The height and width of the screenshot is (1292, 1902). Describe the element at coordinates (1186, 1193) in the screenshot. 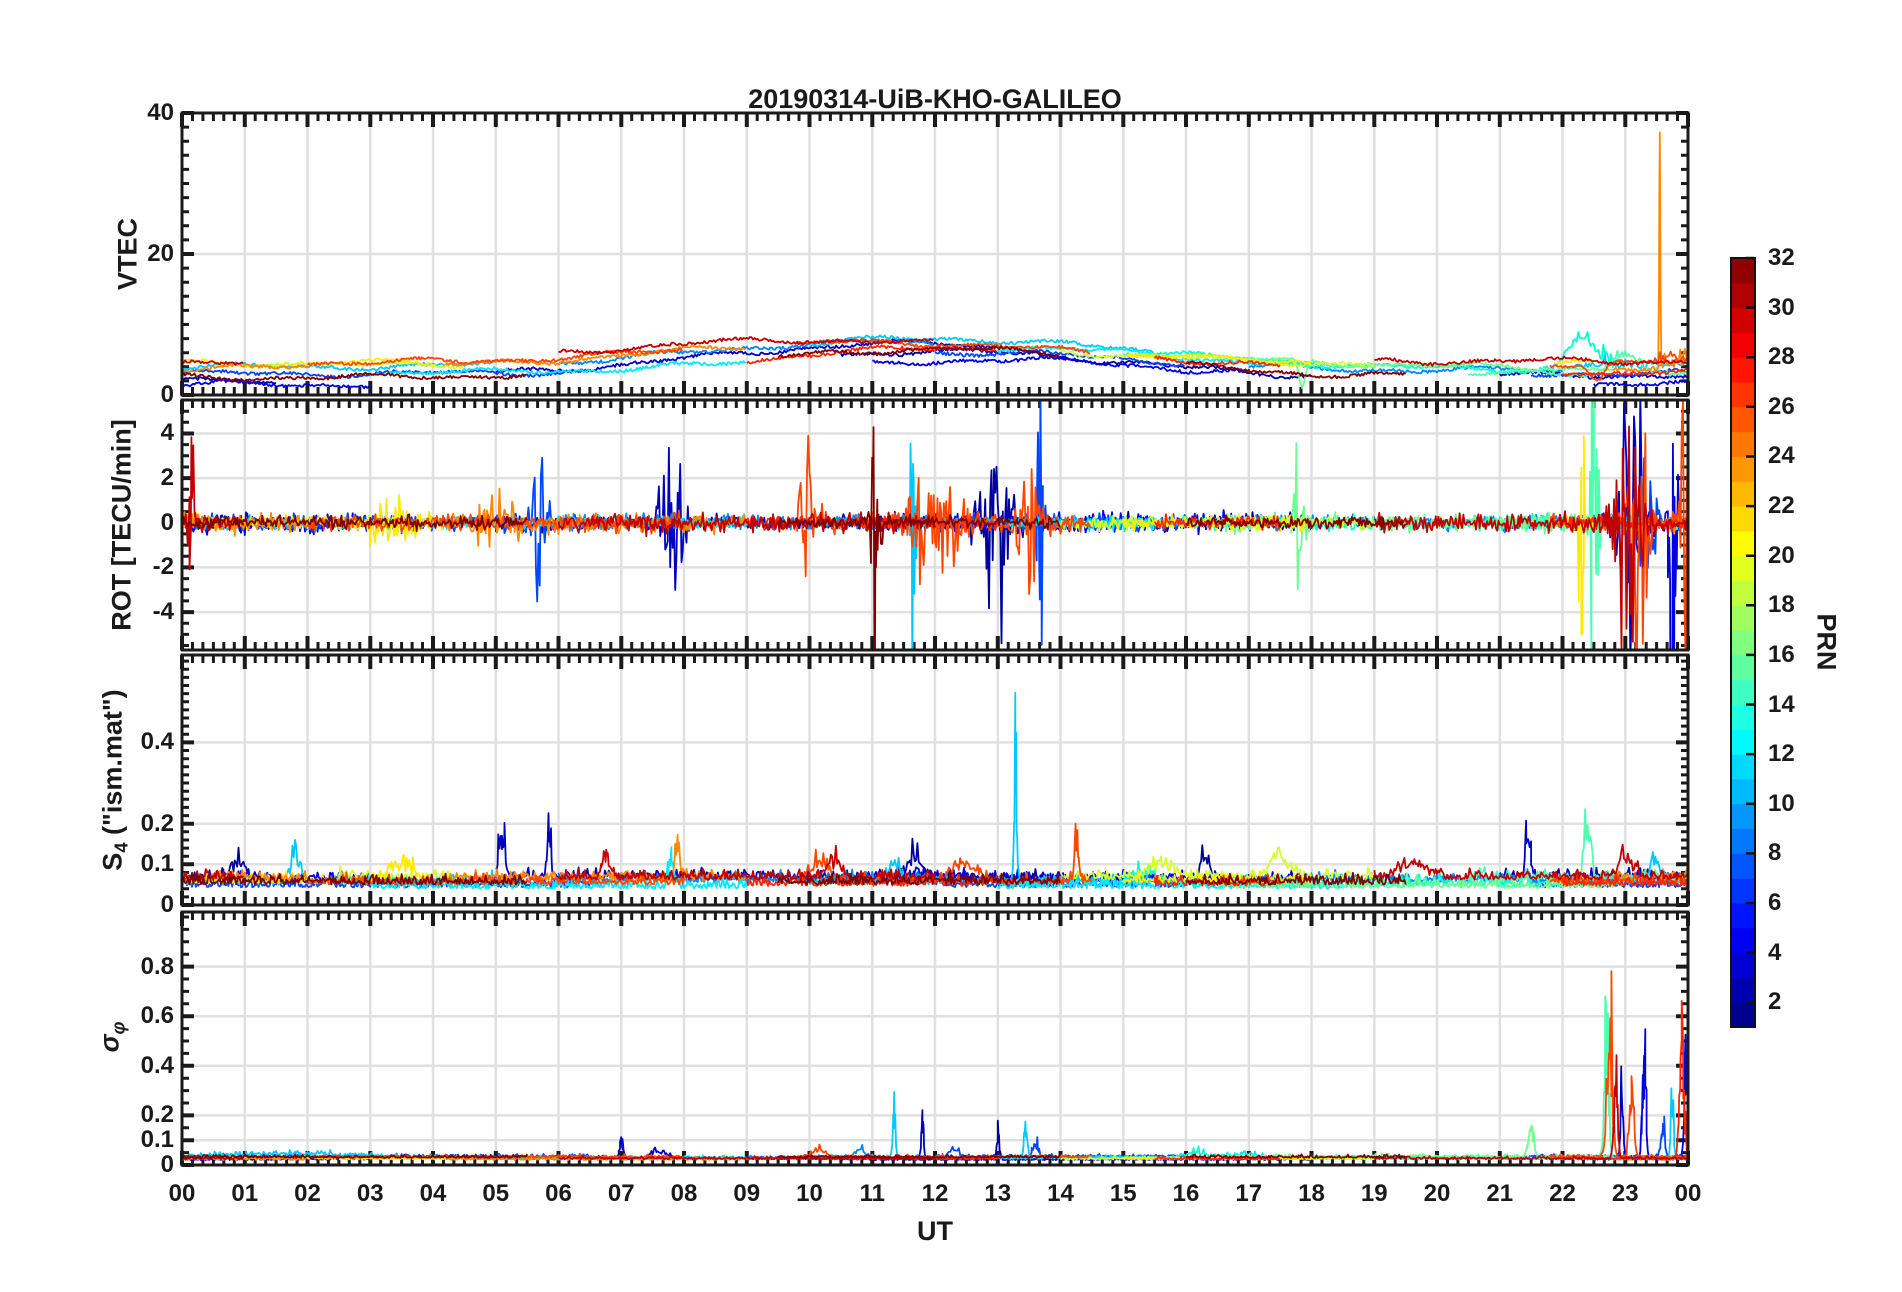

I see `x-tick-label: 16` at that location.